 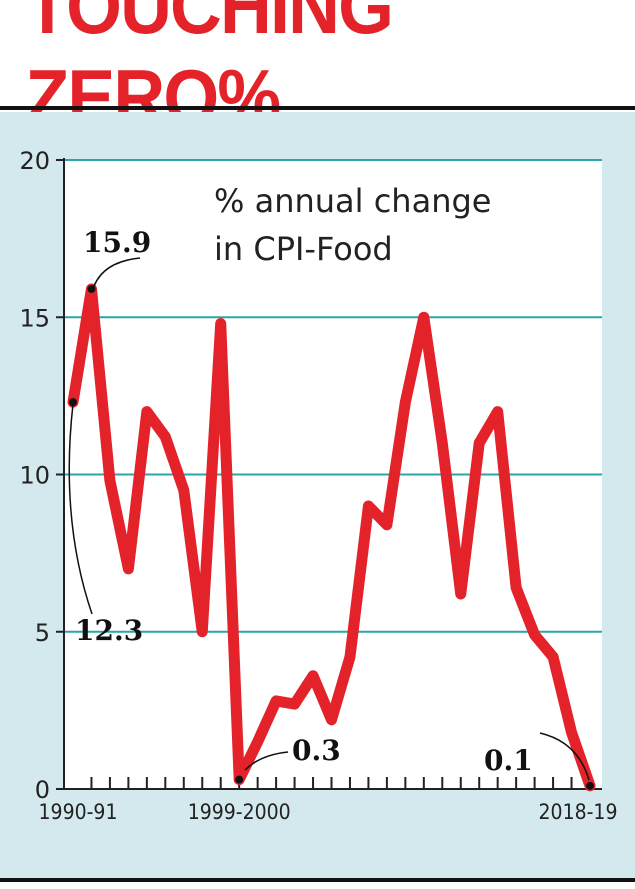 What do you see at coordinates (209, 70) in the screenshot?
I see `headline: TOUCHING ZERO%` at bounding box center [209, 70].